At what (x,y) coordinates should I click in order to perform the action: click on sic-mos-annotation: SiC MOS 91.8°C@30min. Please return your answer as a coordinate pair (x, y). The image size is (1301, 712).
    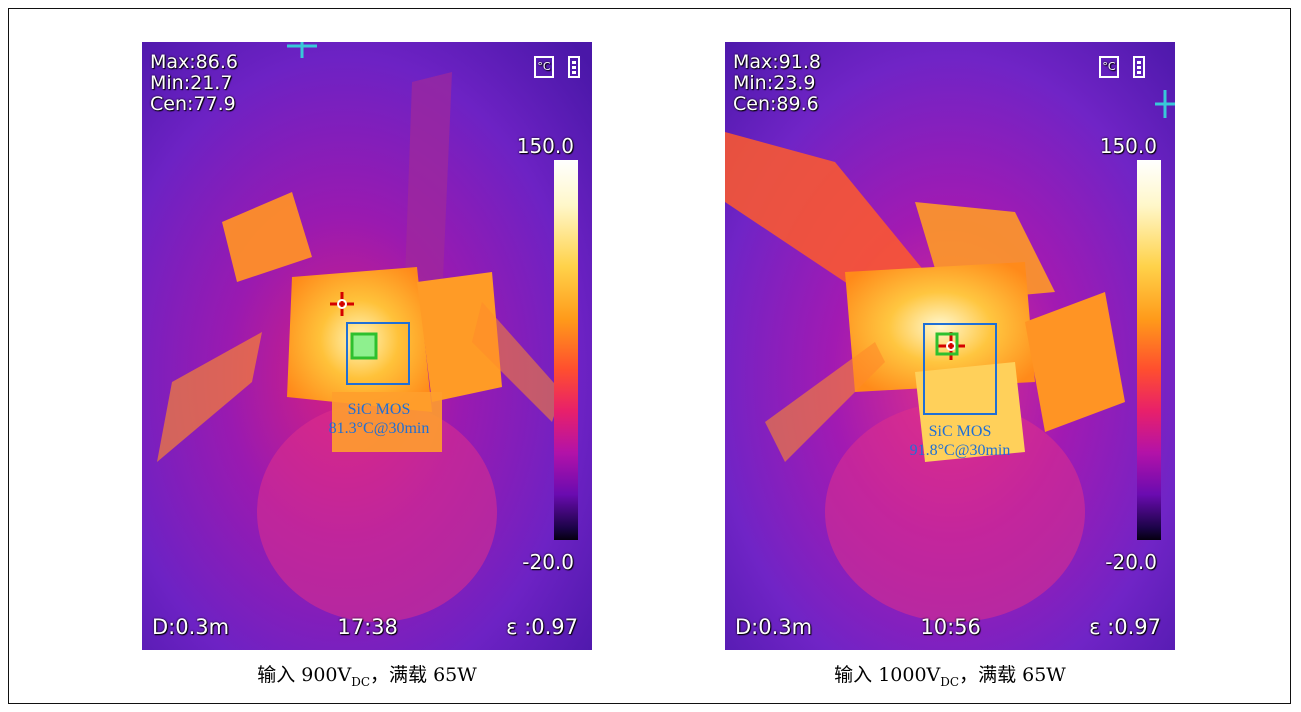
    Looking at the image, I should click on (960, 441).